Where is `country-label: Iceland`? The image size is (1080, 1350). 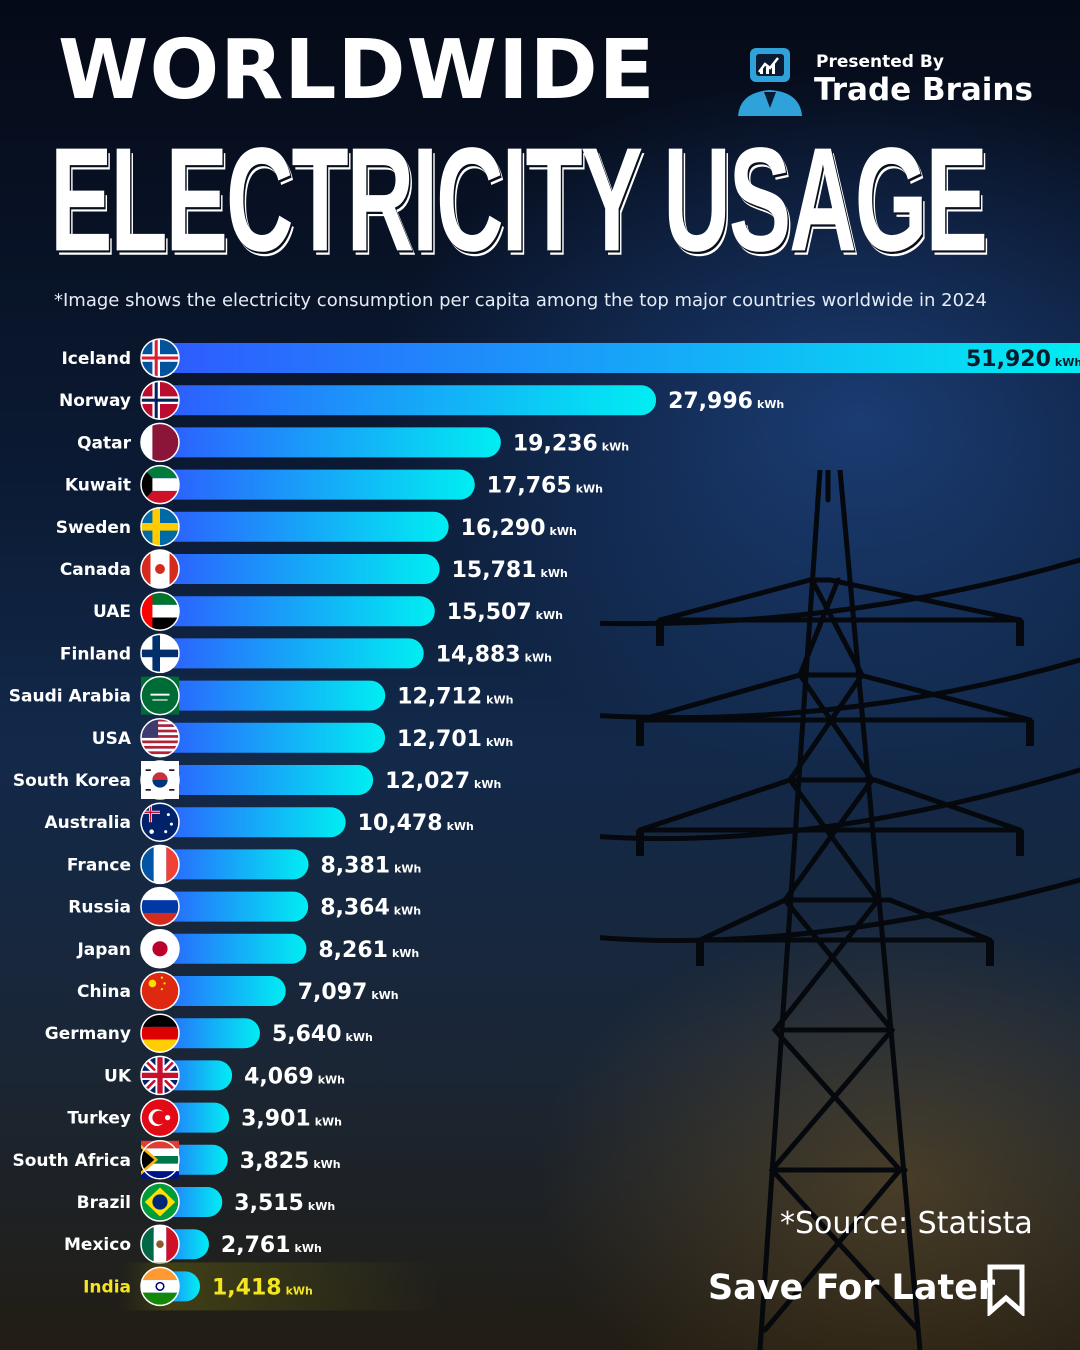 country-label: Iceland is located at coordinates (96, 359).